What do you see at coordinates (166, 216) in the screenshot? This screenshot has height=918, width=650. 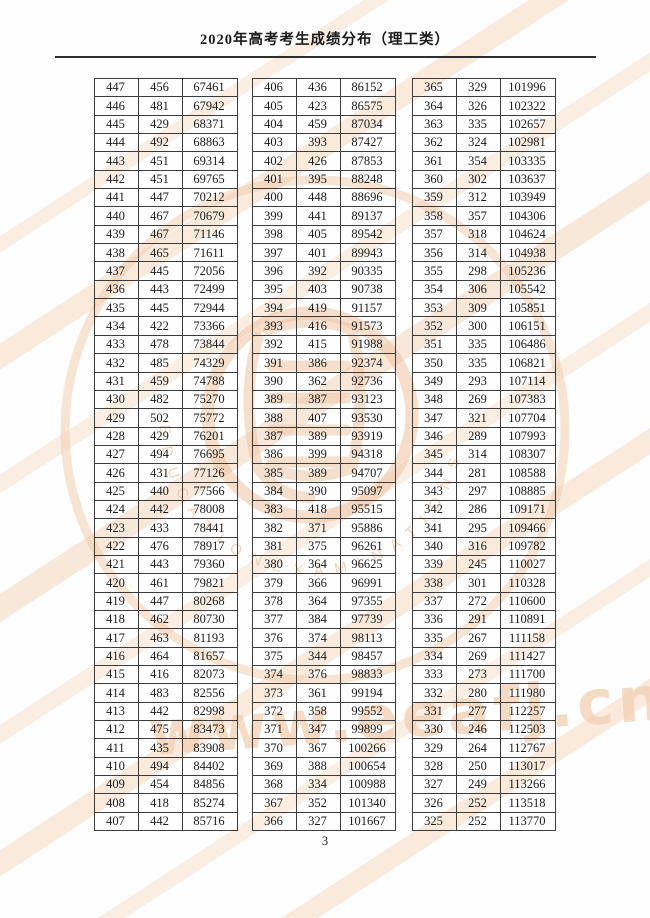 I see `table-row: 440 467 70679` at bounding box center [166, 216].